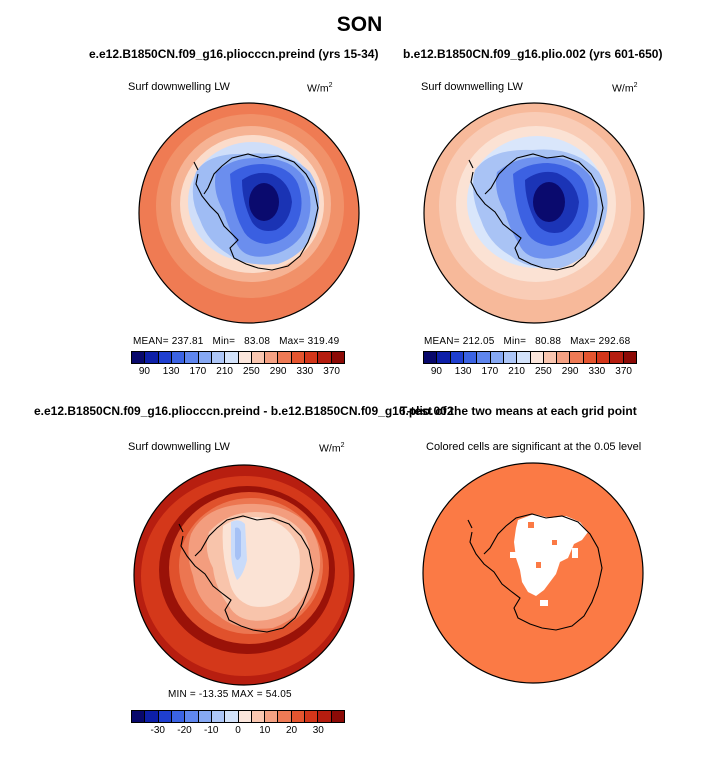 The height and width of the screenshot is (768, 719). What do you see at coordinates (332, 448) in the screenshot?
I see `panel-3-units: W/m2` at bounding box center [332, 448].